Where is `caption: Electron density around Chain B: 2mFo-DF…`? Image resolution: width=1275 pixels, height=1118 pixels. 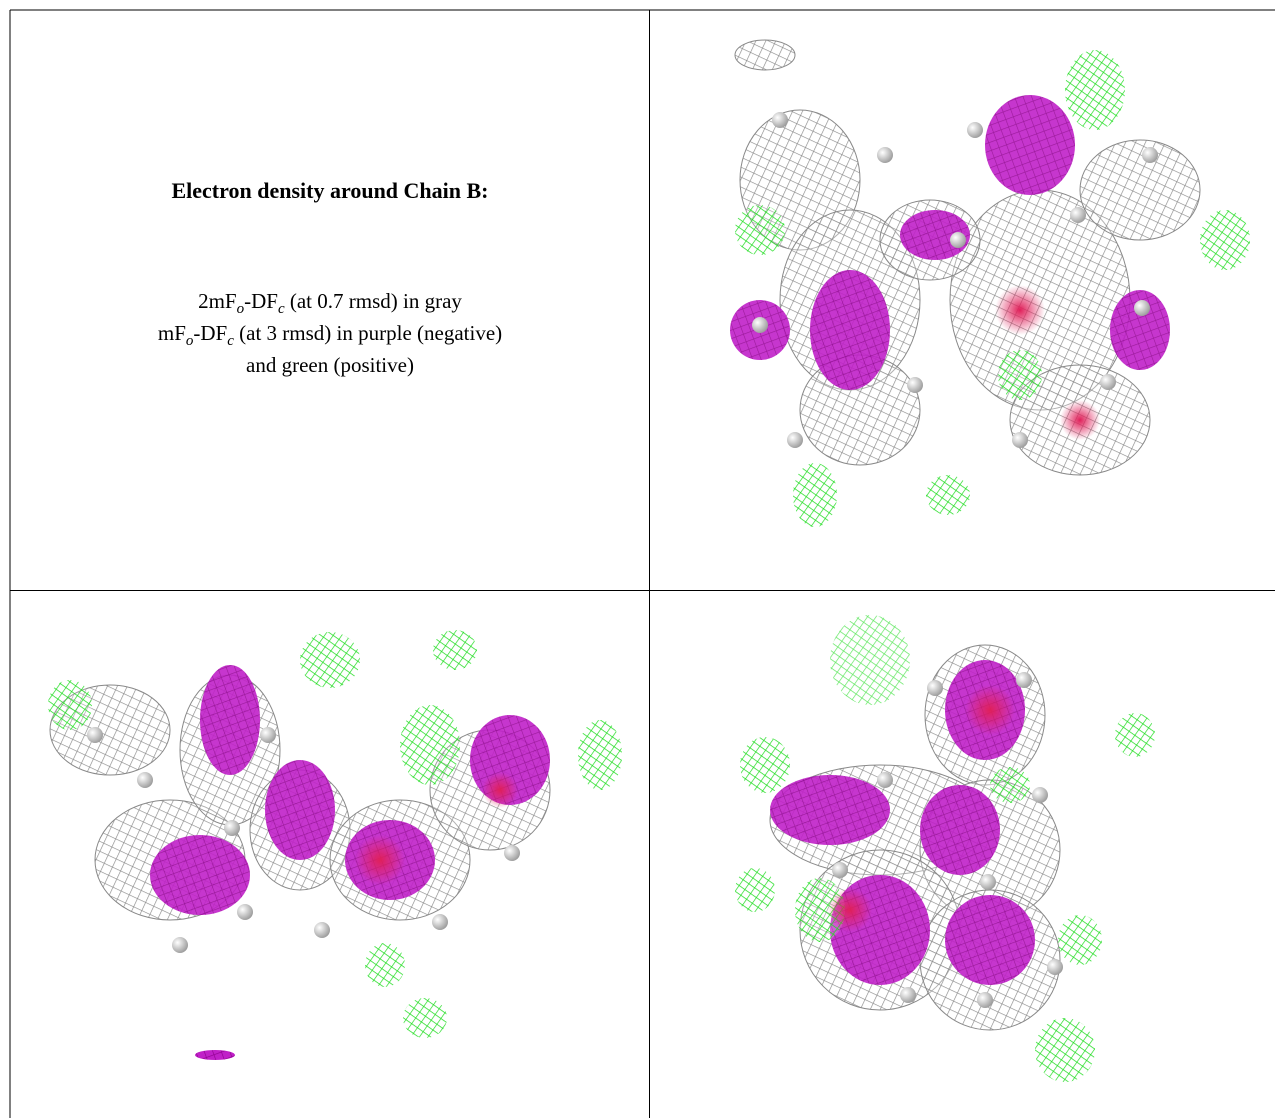 caption: Electron density around Chain B: 2mFo-DF… is located at coordinates (330, 277).